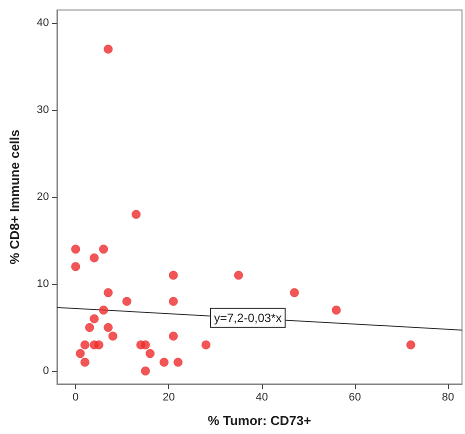 The width and height of the screenshot is (465, 434). What do you see at coordinates (260, 420) in the screenshot?
I see `x-axis-title: % Tumor: CD73+` at bounding box center [260, 420].